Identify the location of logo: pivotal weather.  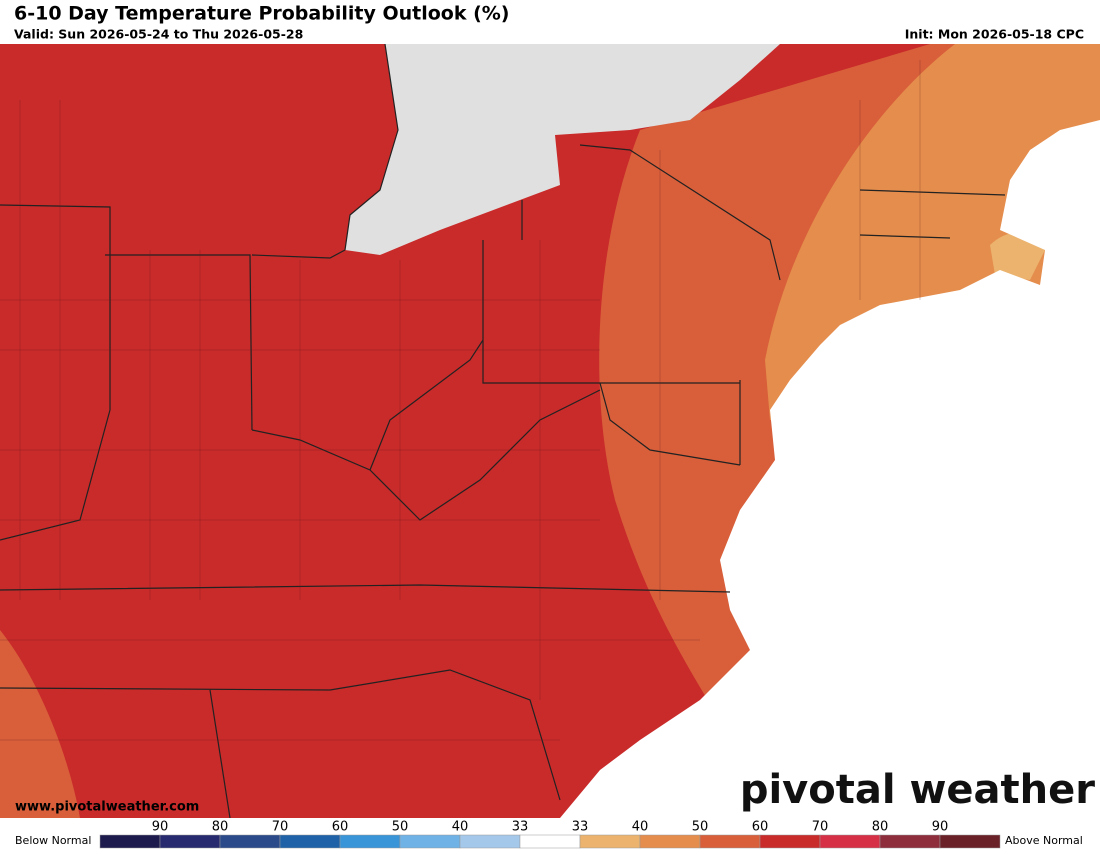
(917, 790).